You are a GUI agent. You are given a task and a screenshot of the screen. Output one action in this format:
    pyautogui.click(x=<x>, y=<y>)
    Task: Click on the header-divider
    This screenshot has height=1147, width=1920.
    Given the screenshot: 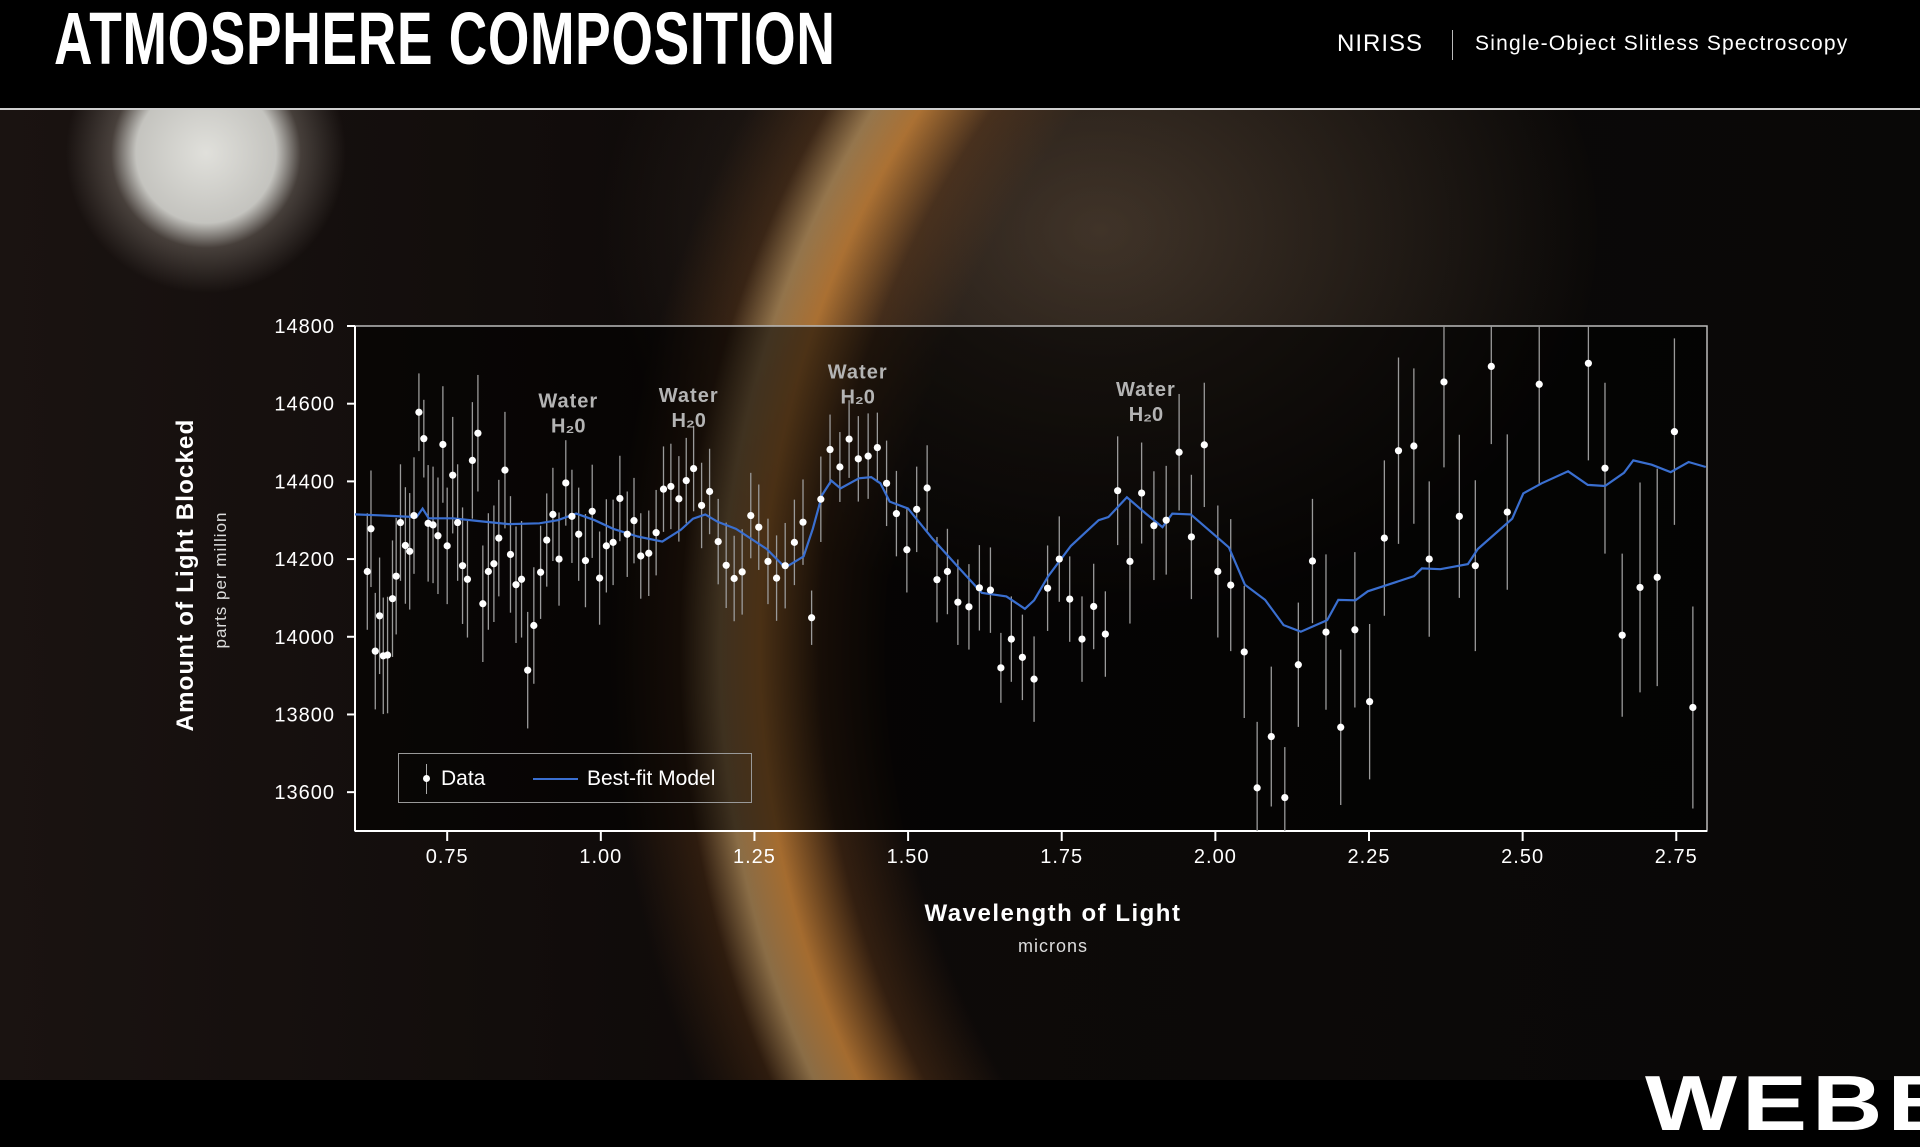 What is the action you would take?
    pyautogui.click(x=1452, y=45)
    